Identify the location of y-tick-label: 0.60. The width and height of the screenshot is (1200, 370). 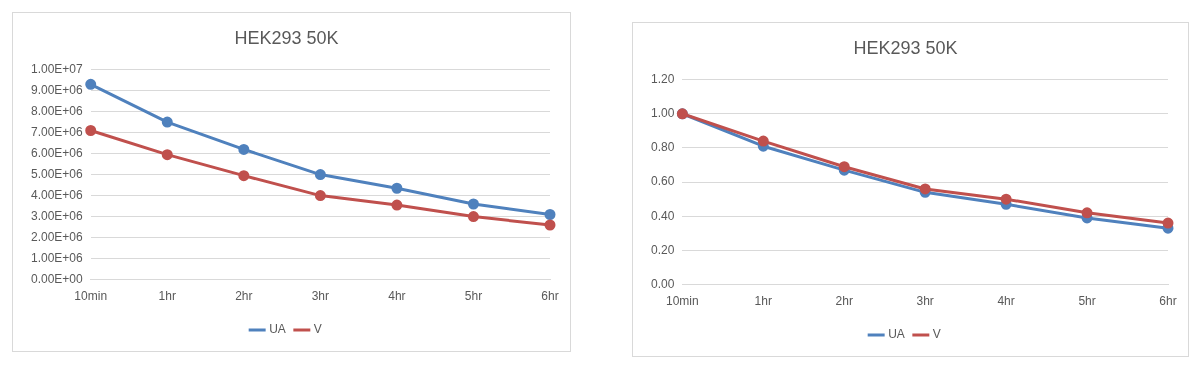
(663, 181).